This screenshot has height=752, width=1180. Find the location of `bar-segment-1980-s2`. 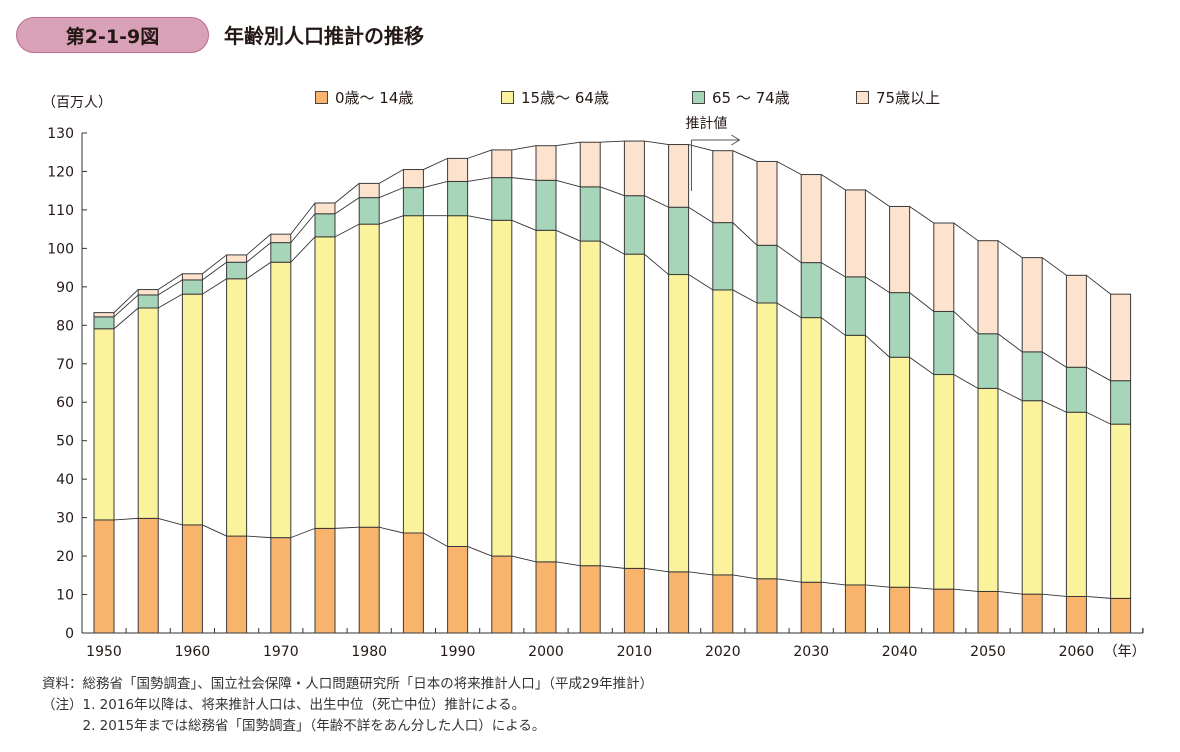

bar-segment-1980-s2 is located at coordinates (369, 211).